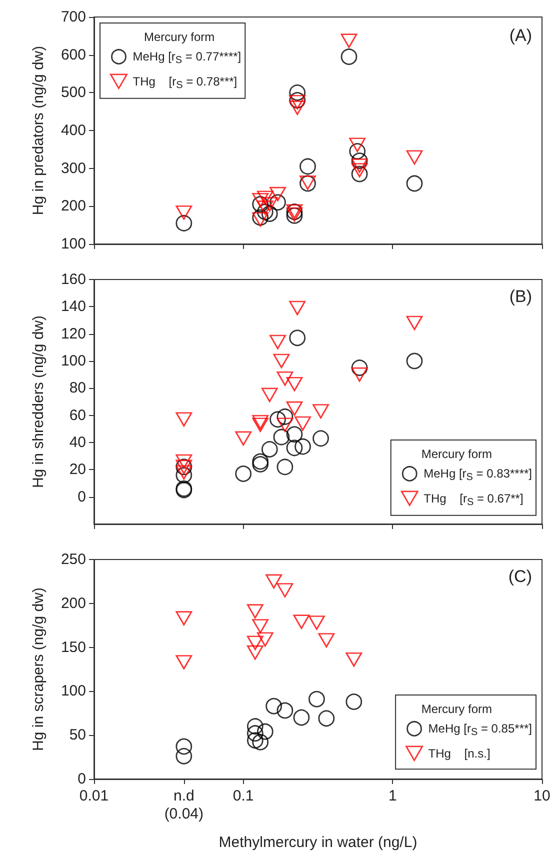  I want to click on x-tick-label: 1, so click(392, 796).